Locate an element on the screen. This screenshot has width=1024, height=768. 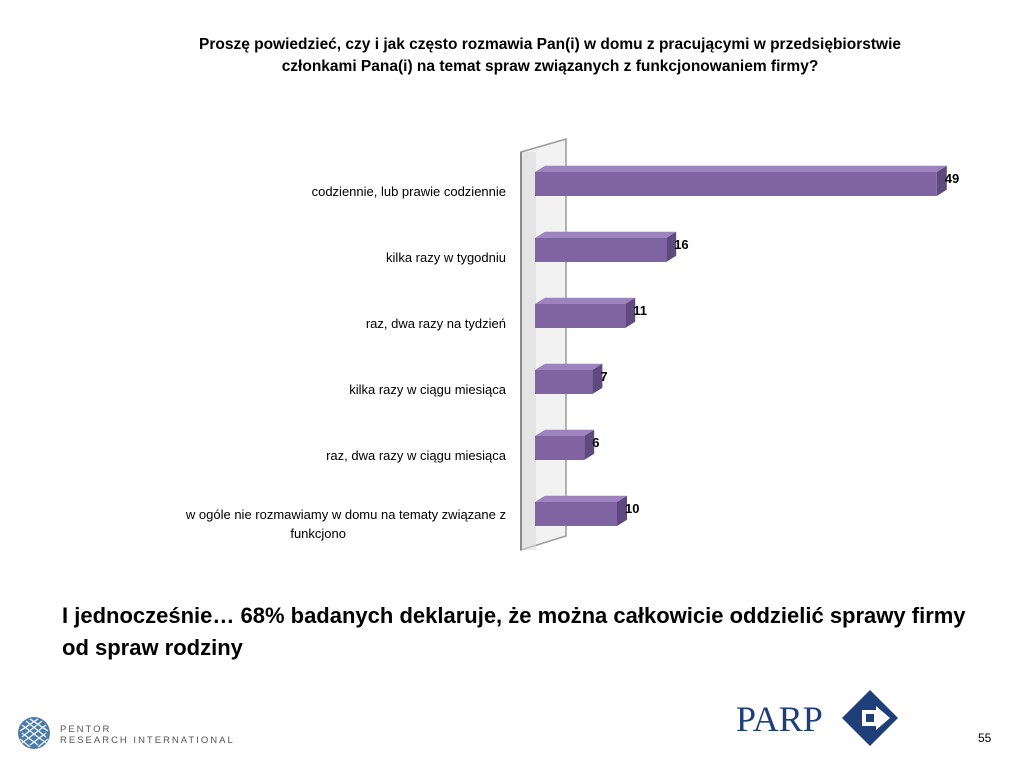
parp-logo-text: PARP is located at coordinates (779, 719).